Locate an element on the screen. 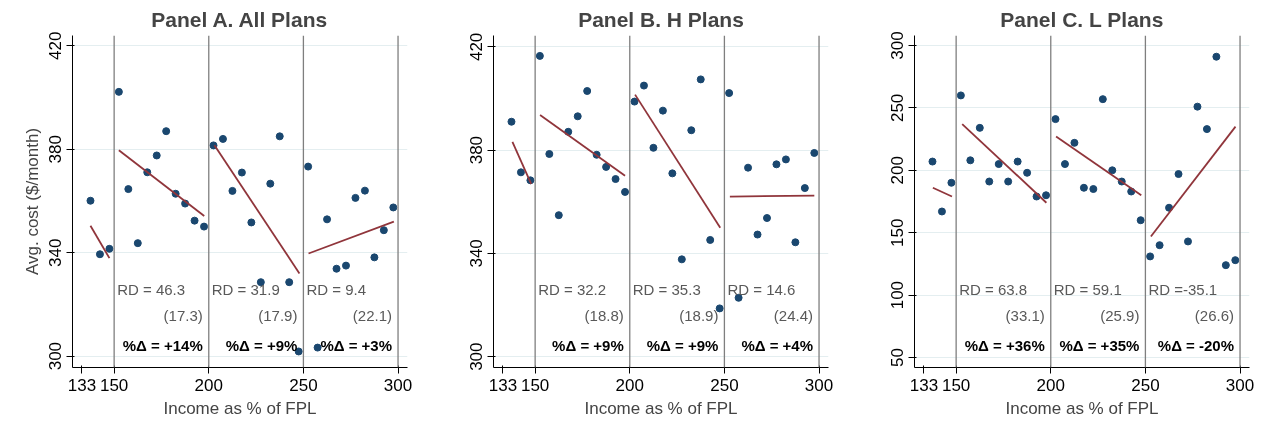  annotation: RD = 63.8 is located at coordinates (993, 289).